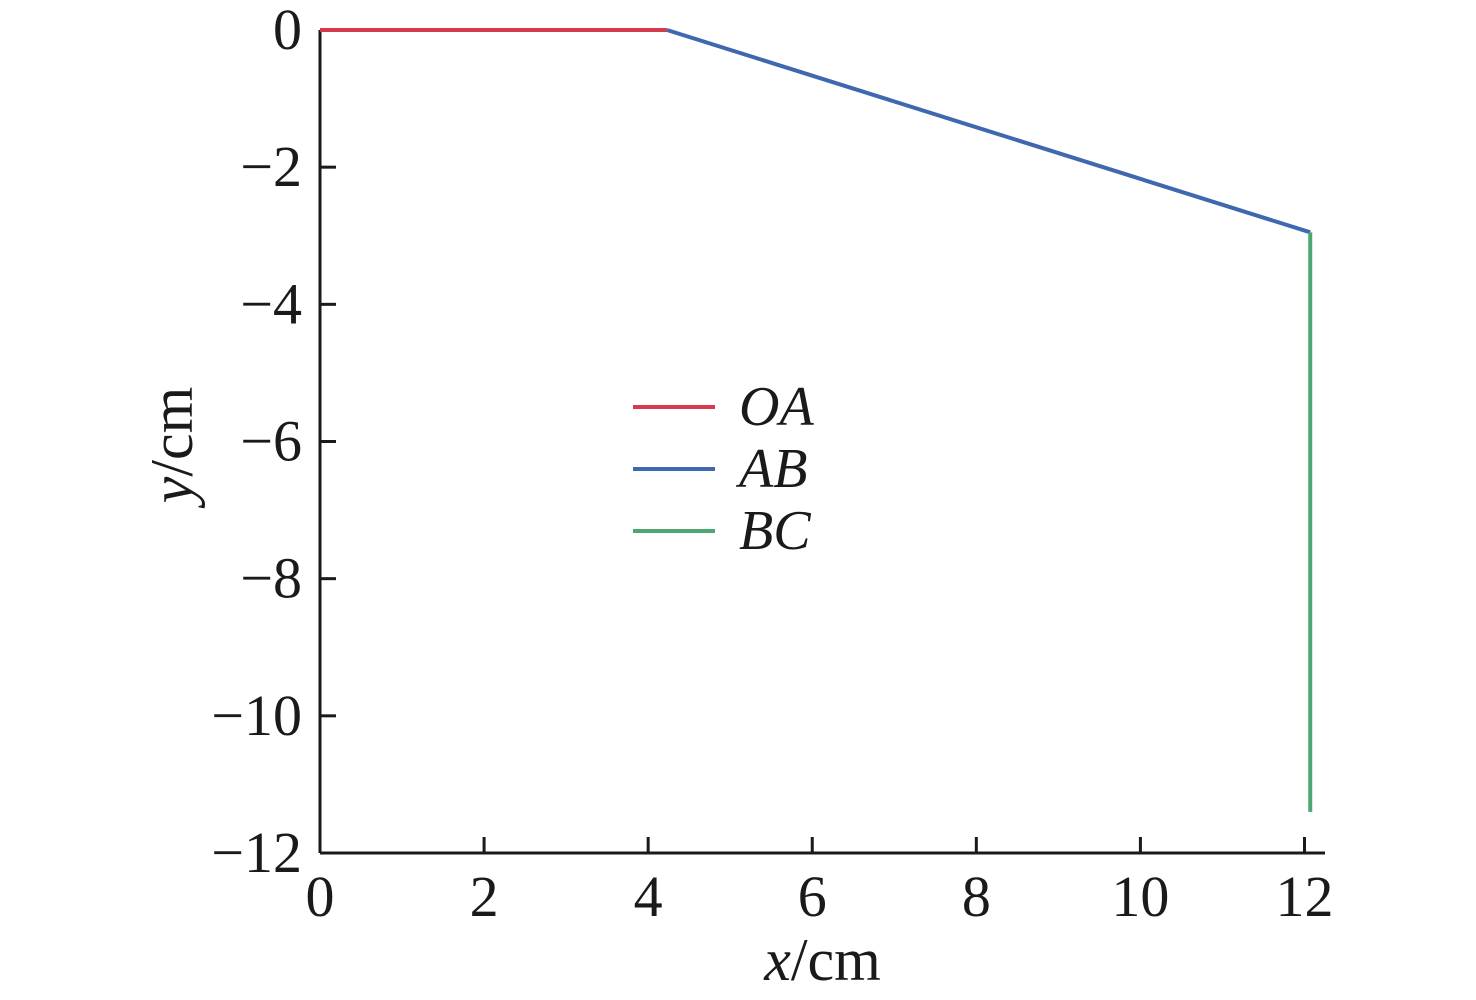 The width and height of the screenshot is (1476, 1000). Describe the element at coordinates (674, 531) in the screenshot. I see `legend-line-swatch-bc` at that location.